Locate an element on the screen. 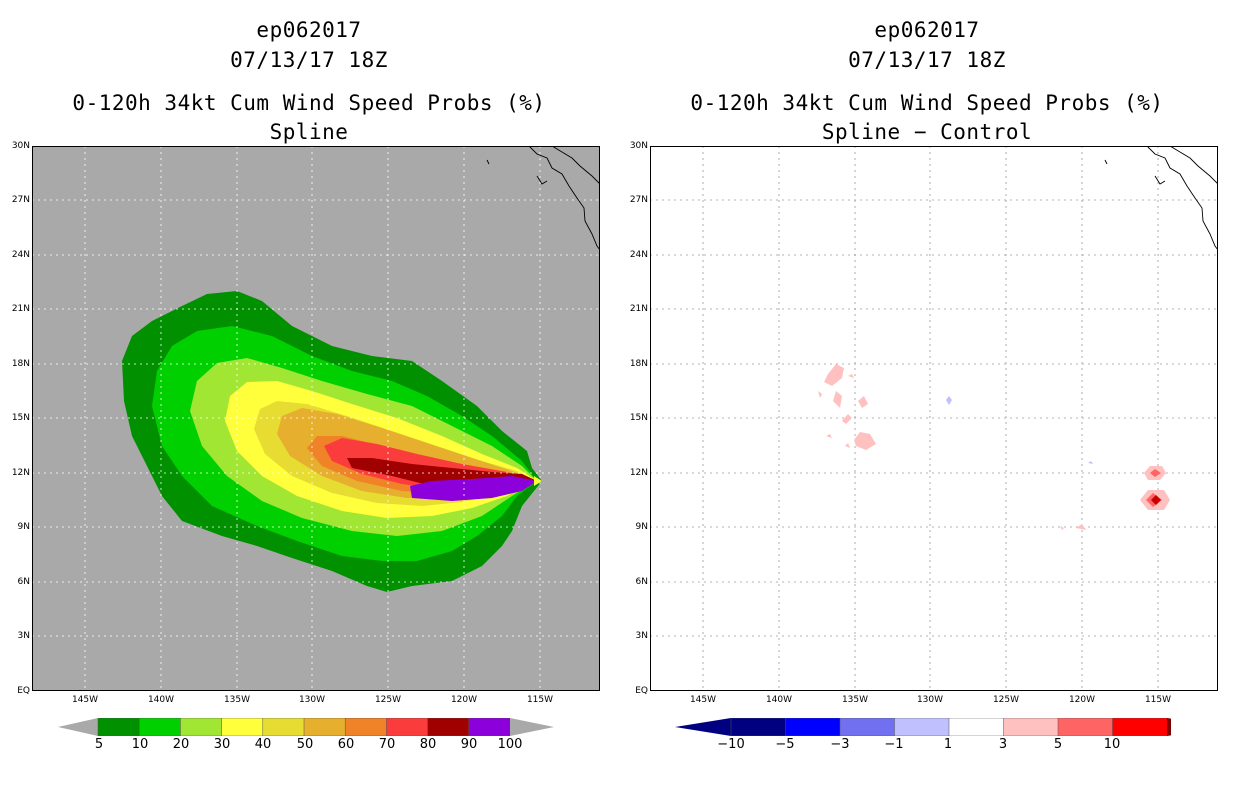  subtitle: Spline − Control is located at coordinates (927, 132).